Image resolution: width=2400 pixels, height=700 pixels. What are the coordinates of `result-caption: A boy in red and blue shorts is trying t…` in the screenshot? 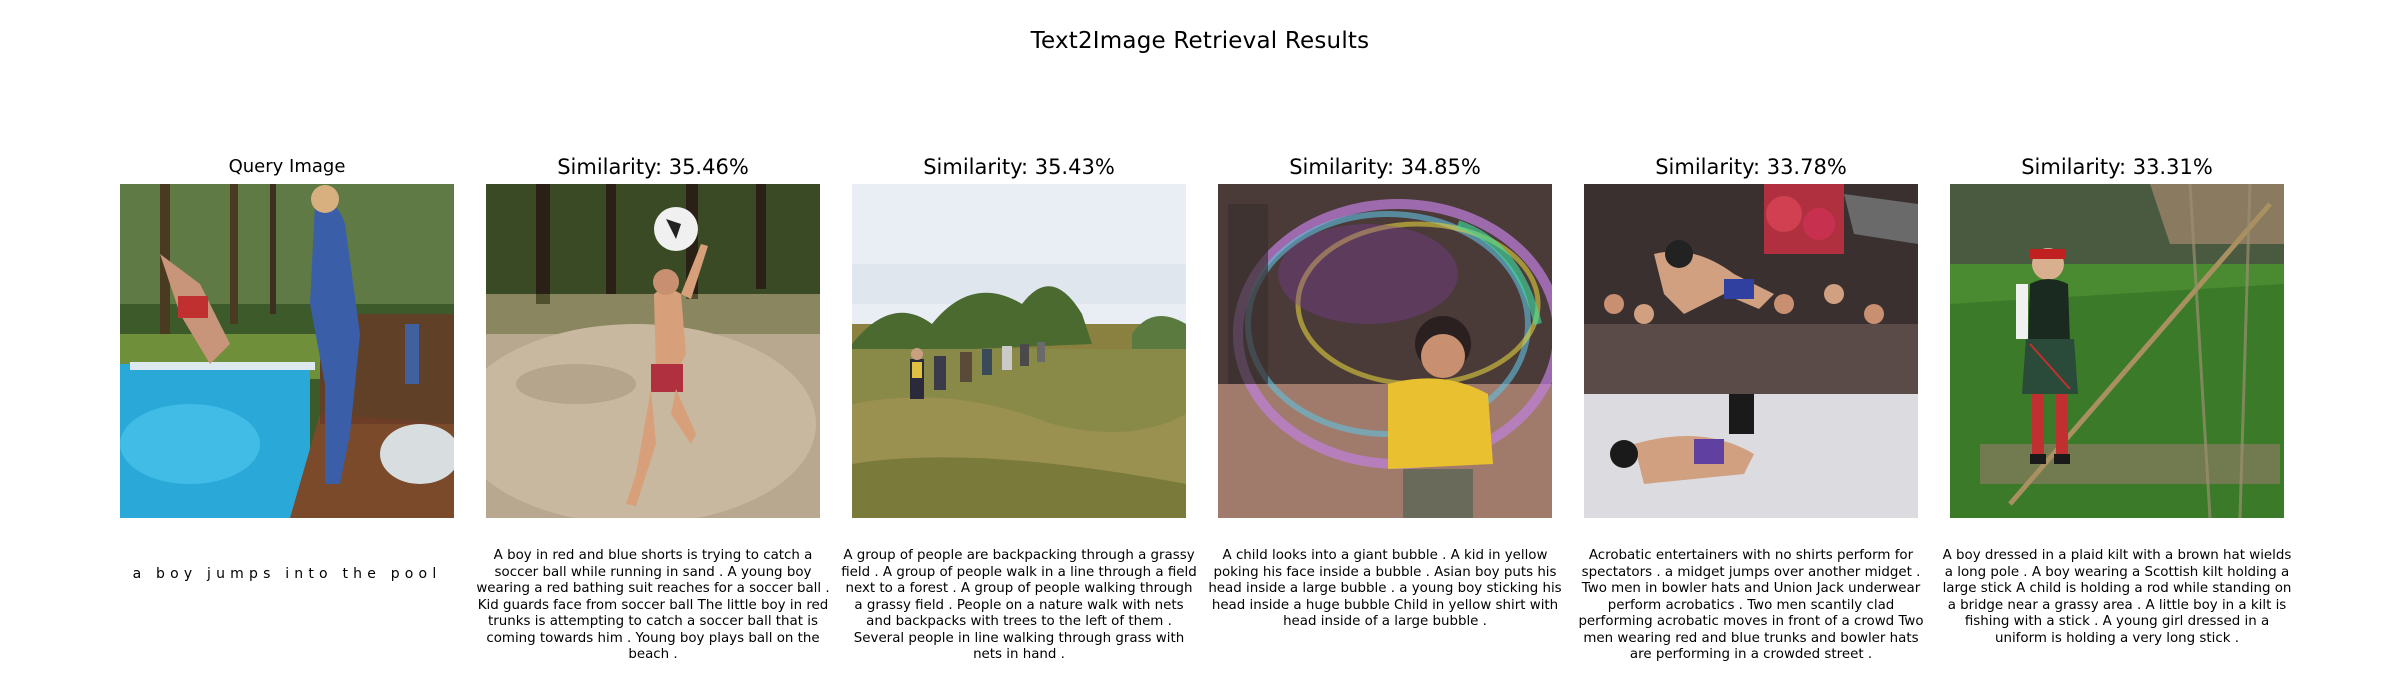 It's located at (653, 605).